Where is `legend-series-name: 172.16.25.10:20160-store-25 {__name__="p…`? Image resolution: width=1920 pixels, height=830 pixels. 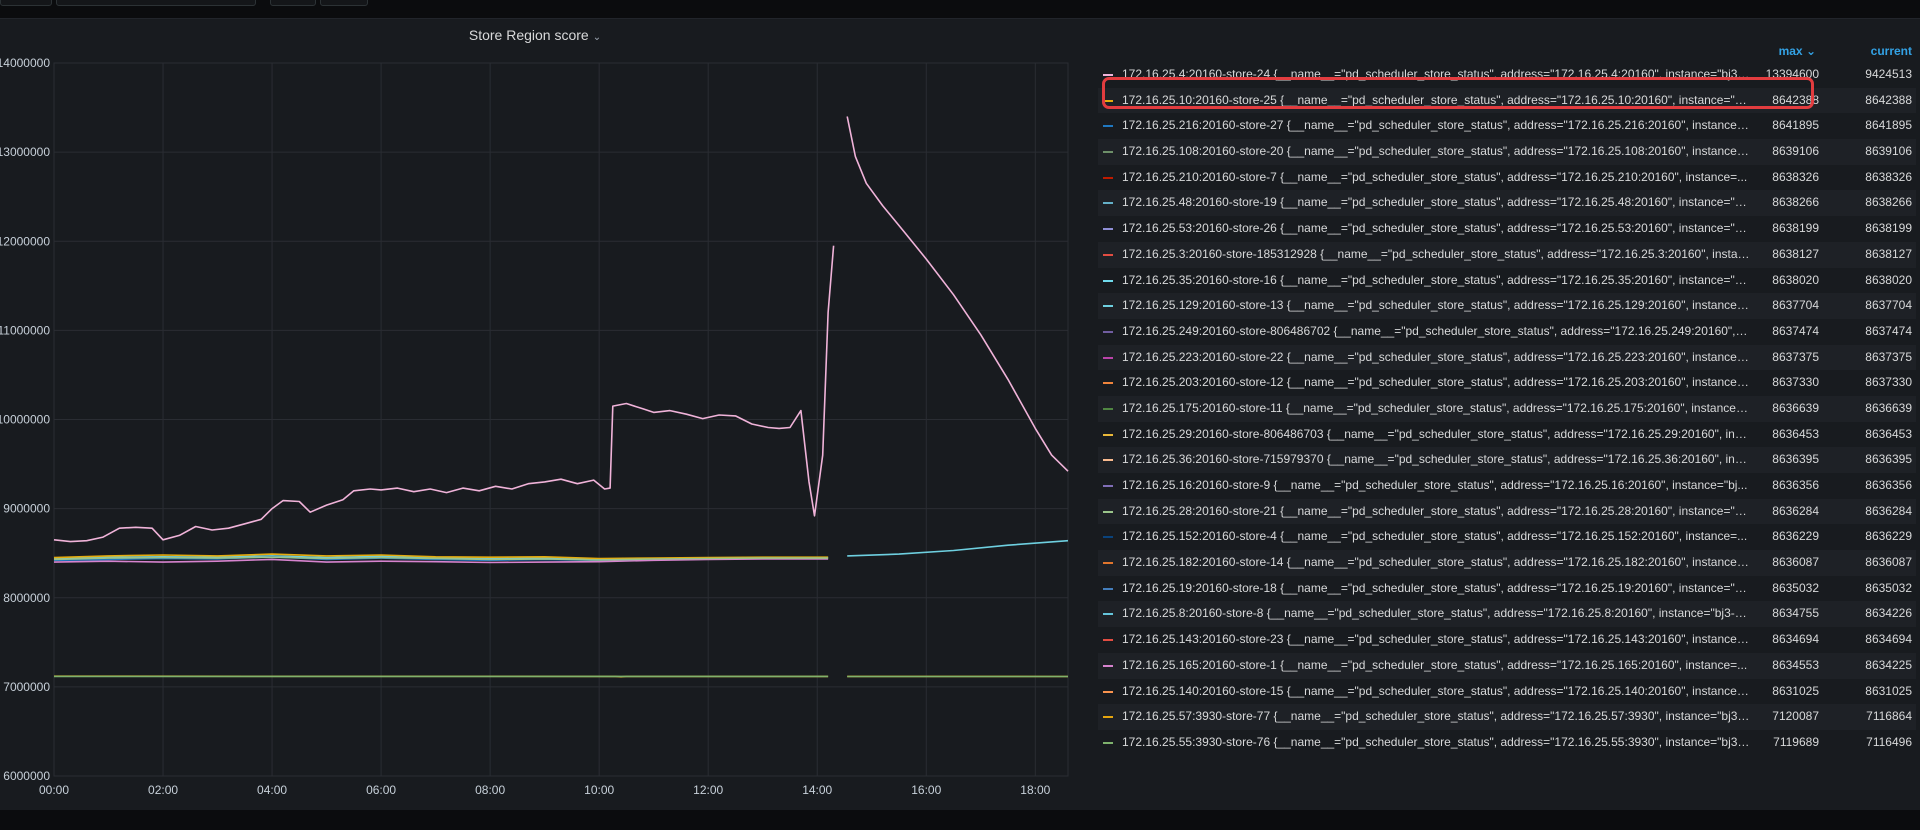
legend-series-name: 172.16.25.10:20160-store-25 {__name__="p… is located at coordinates (1436, 99).